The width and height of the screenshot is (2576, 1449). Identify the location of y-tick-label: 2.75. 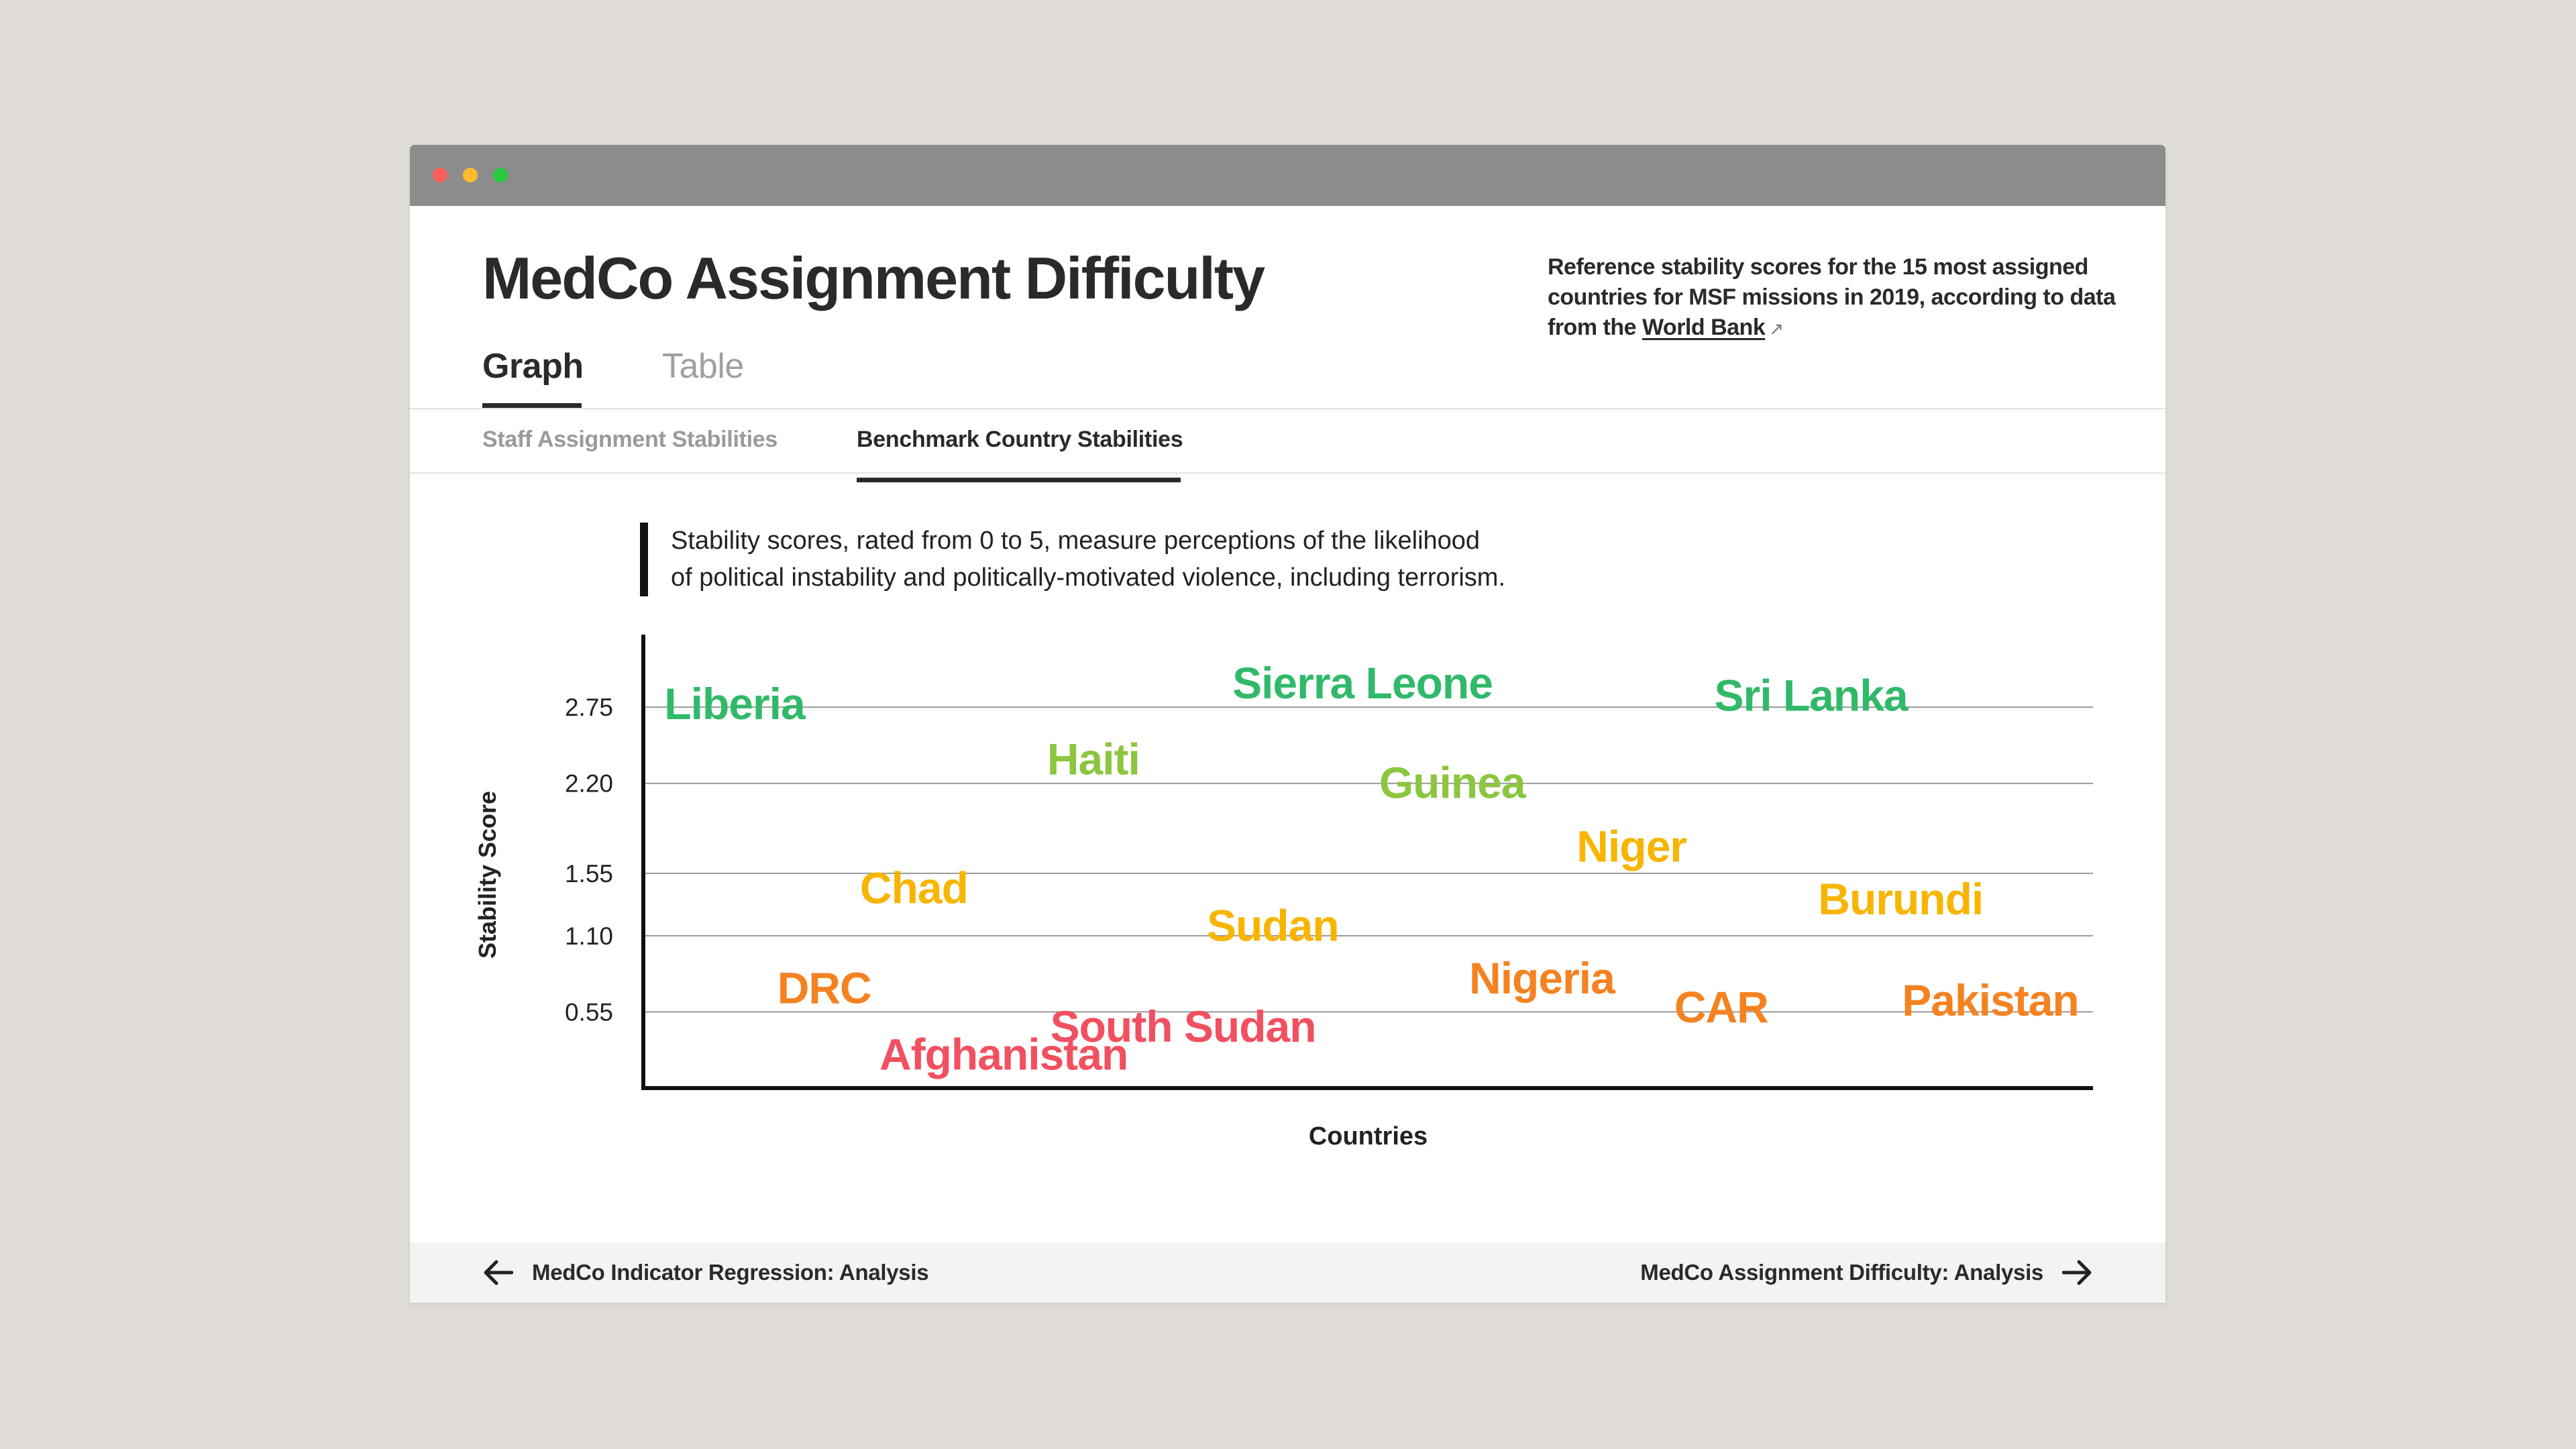
(589, 707).